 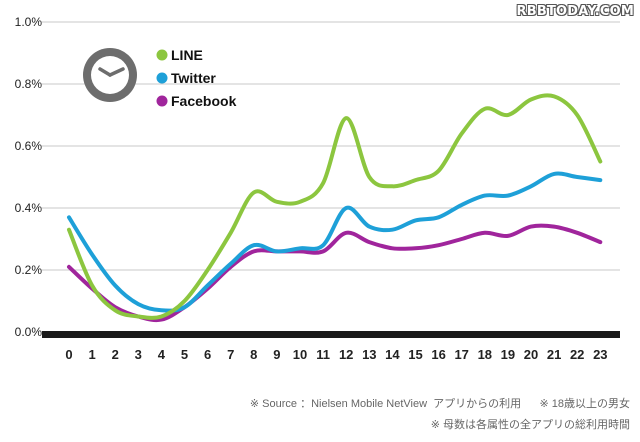 What do you see at coordinates (530, 425) in the screenshot?
I see `population-note: ※ 母数は各属性の全アプリの総利用時間` at bounding box center [530, 425].